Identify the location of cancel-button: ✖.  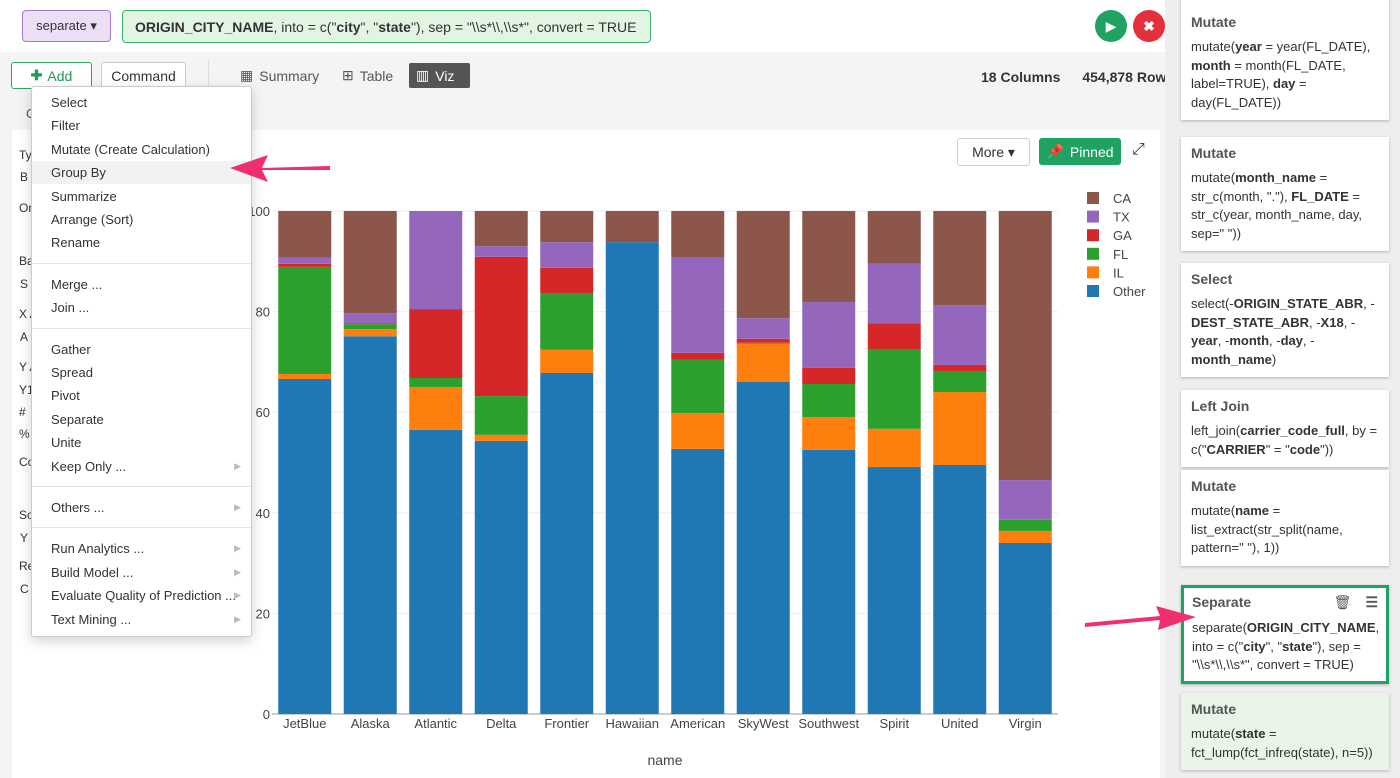
(1149, 26).